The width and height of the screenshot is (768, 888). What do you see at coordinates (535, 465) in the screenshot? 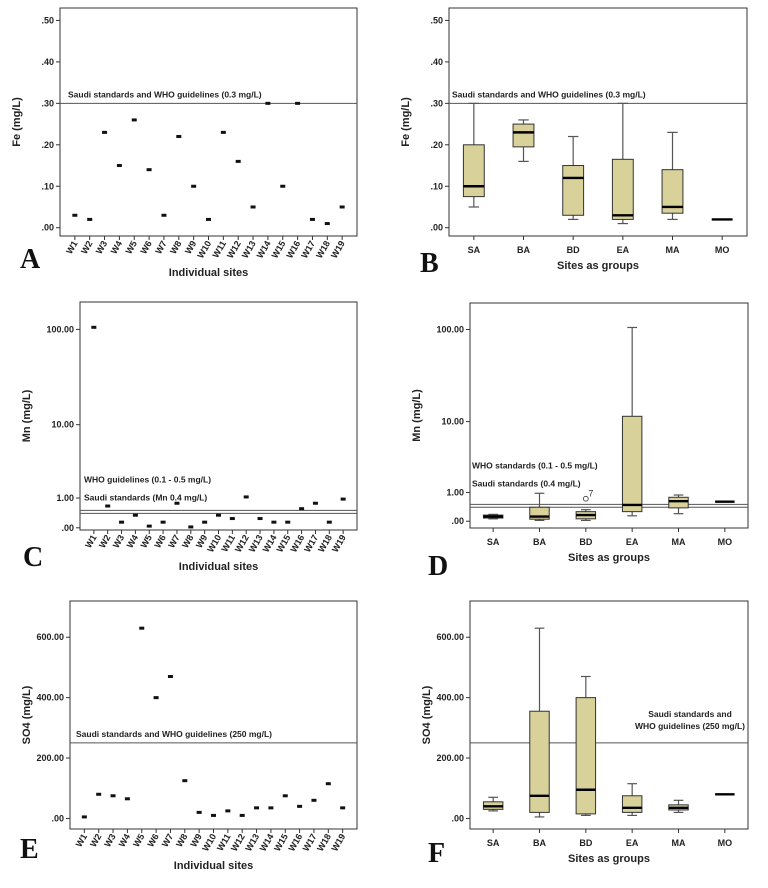
I see `reference-label: WHO standards (0.1 - 0.5 mg/L)` at bounding box center [535, 465].